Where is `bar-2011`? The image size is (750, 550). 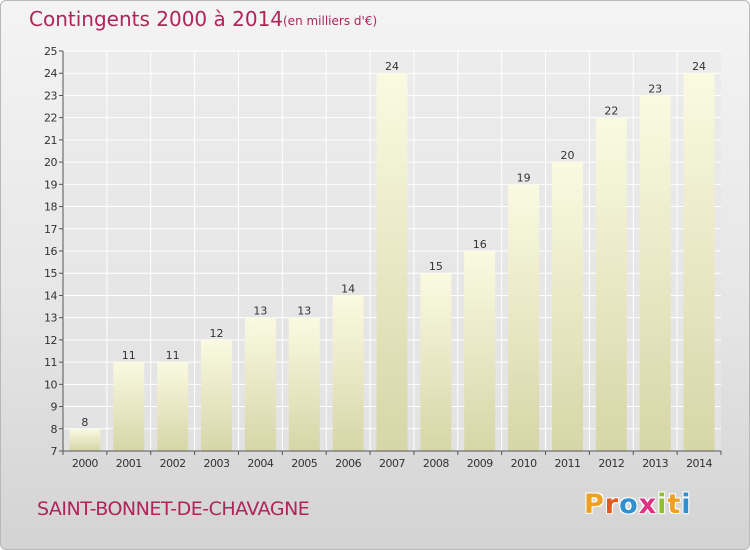
bar-2011 is located at coordinates (567, 306).